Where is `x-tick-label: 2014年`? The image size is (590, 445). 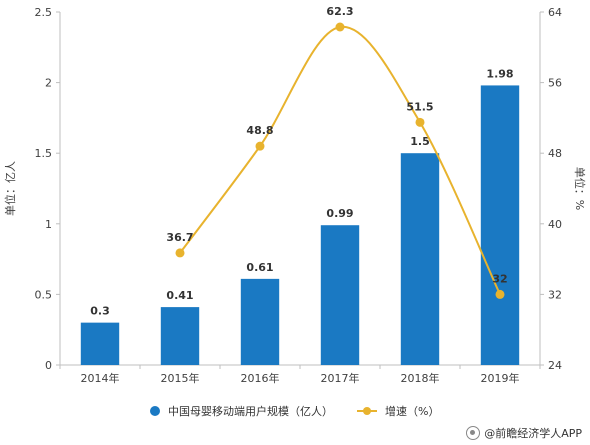
x-tick-label: 2014年 is located at coordinates (100, 378).